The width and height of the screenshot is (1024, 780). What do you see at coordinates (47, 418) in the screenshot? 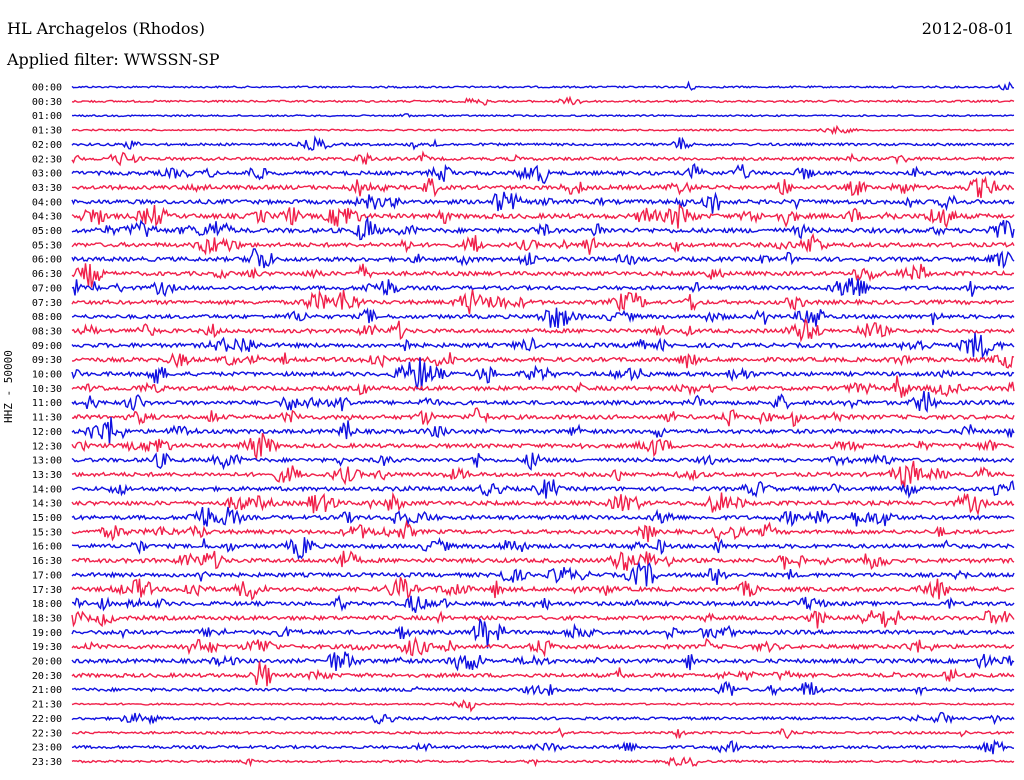
I see `row-label: 11:30` at bounding box center [47, 418].